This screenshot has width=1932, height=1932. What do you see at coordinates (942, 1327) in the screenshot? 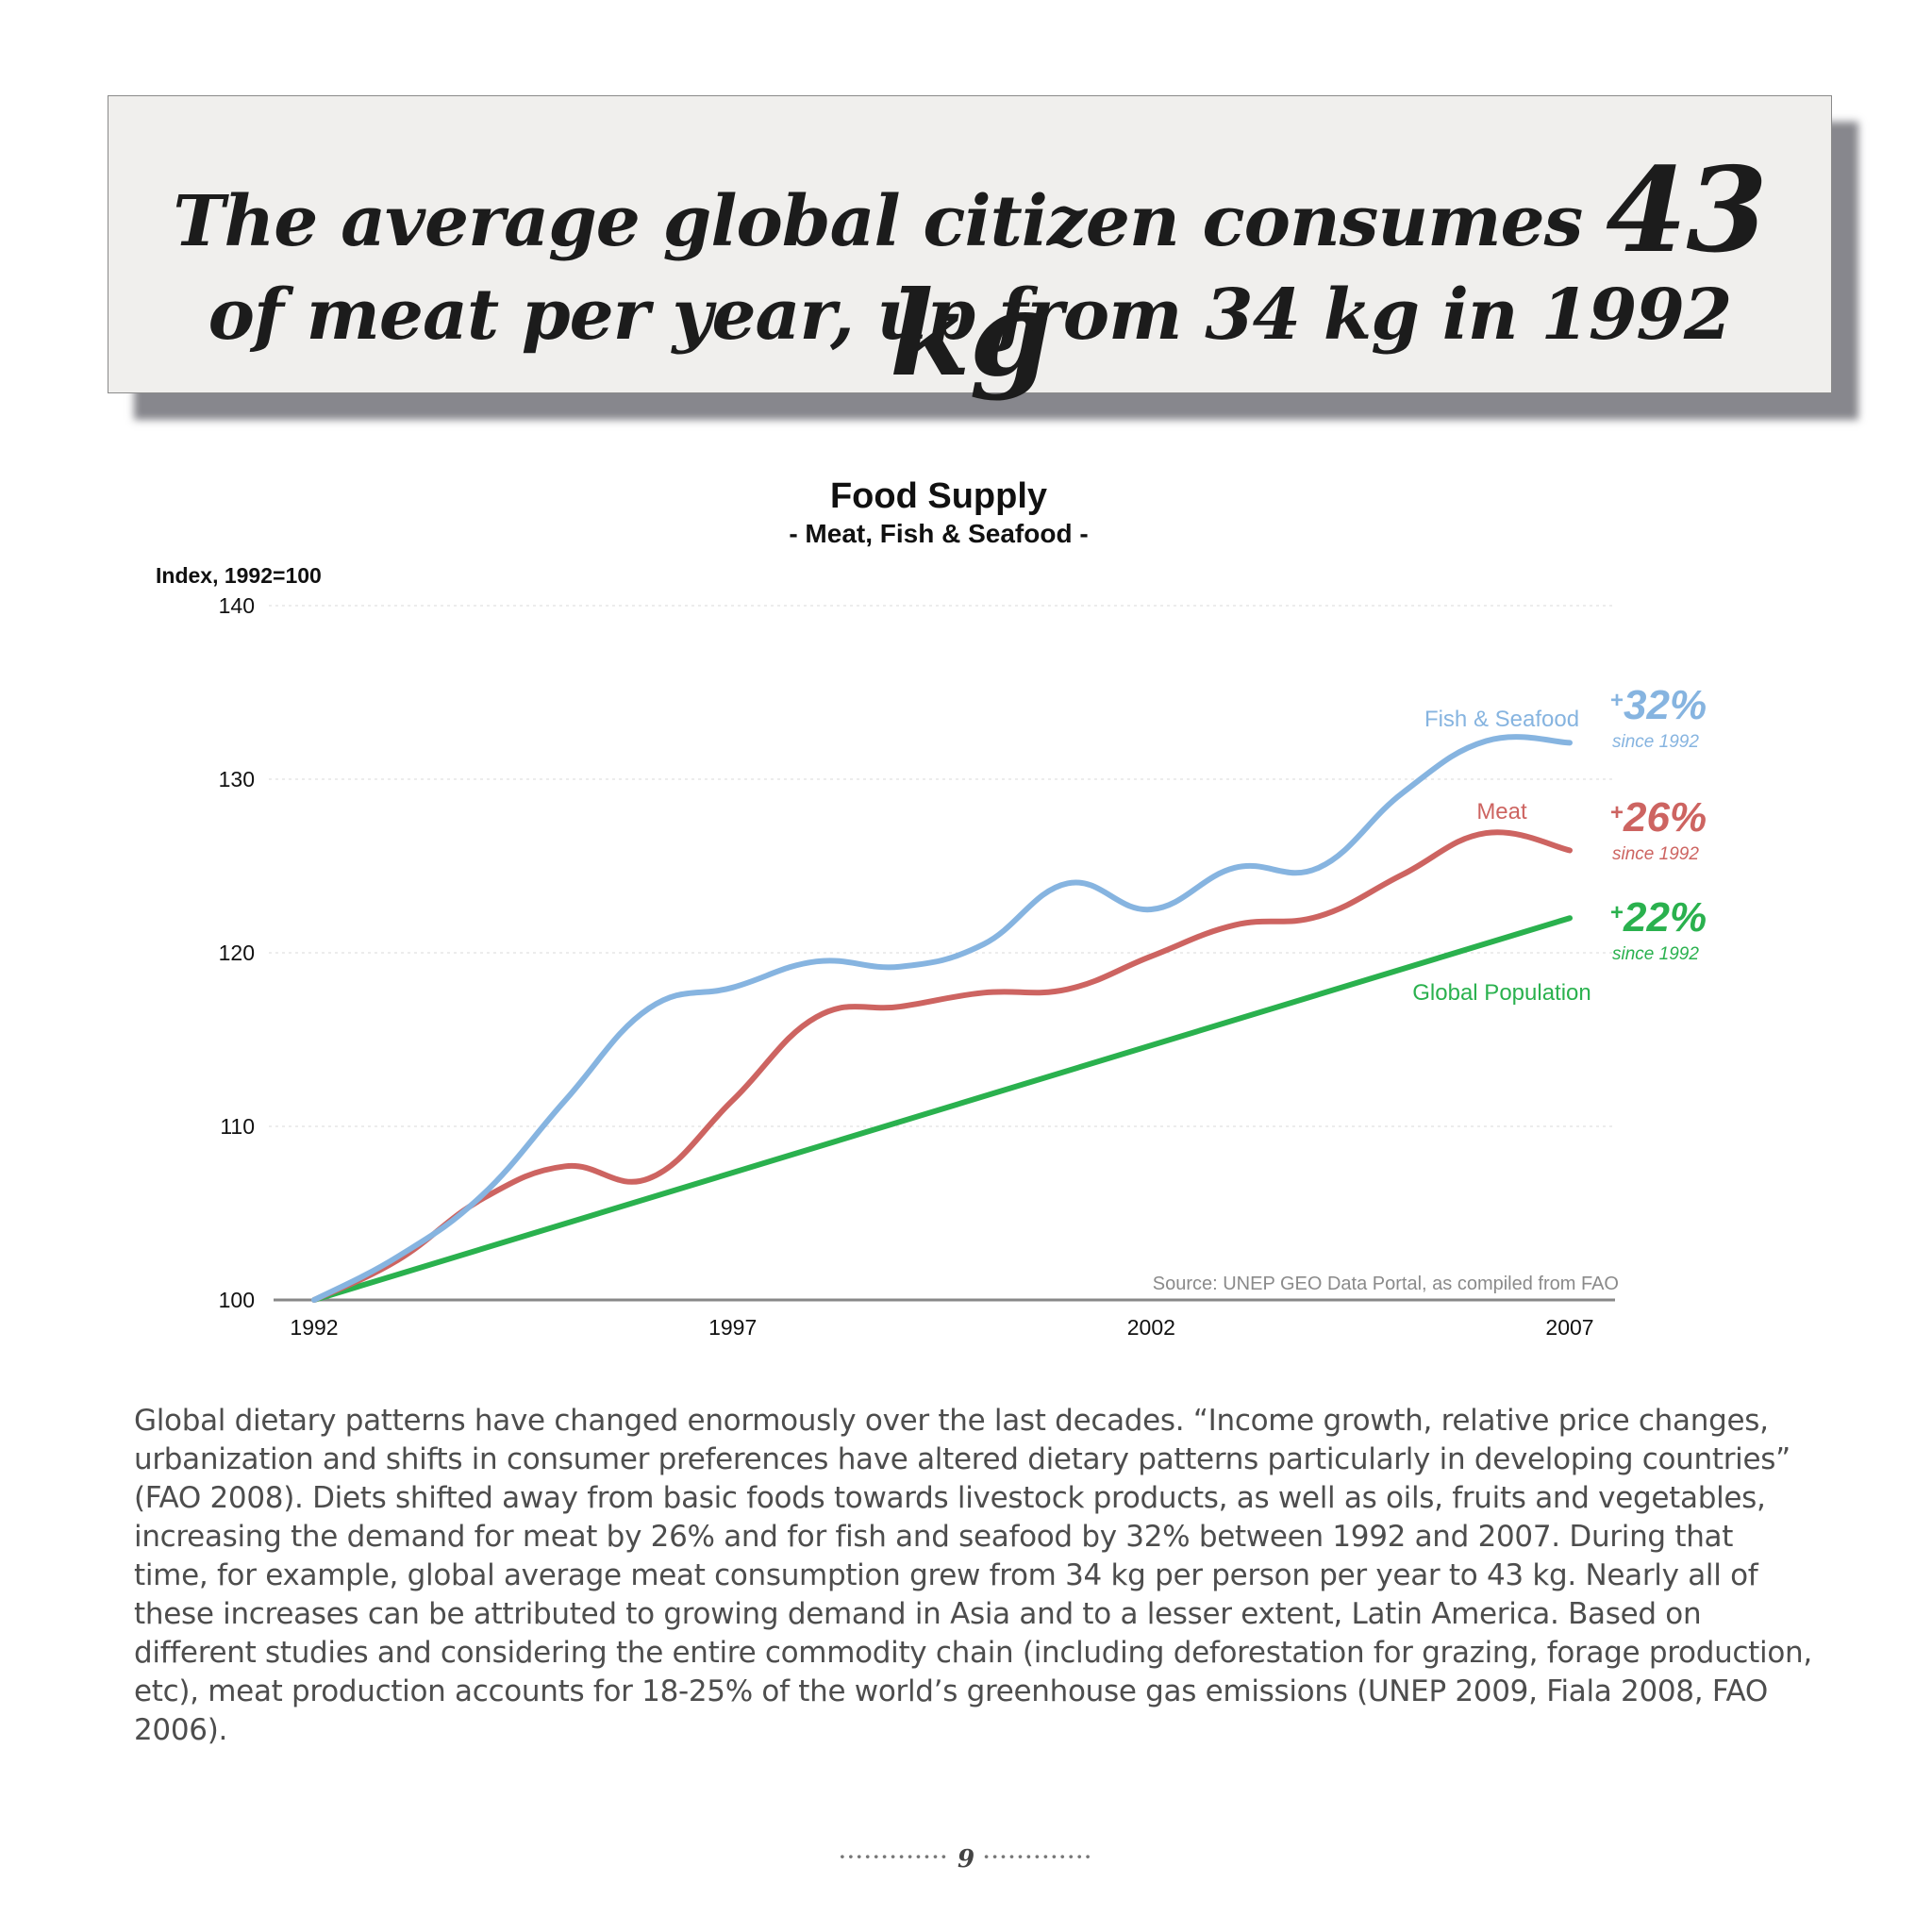
I see `x-tick-labels: 1992 1997 2002 2007` at bounding box center [942, 1327].